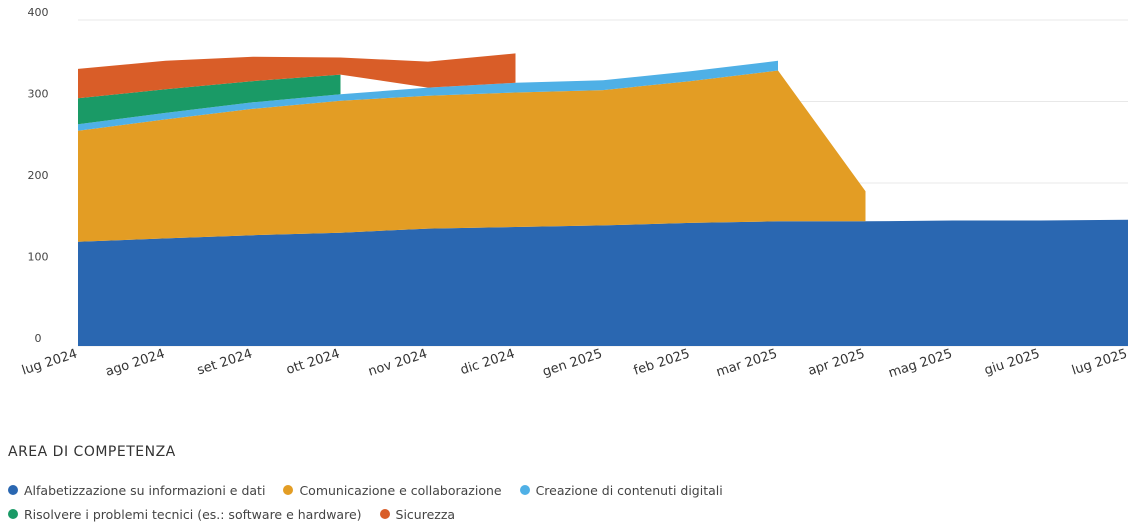 This screenshot has height=527, width=1133. Describe the element at coordinates (921, 364) in the screenshot. I see `x-tick-label: mag 2025` at that location.